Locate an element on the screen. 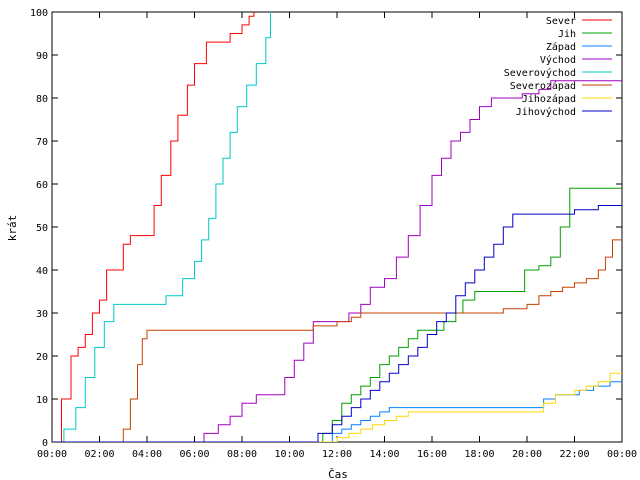 Image resolution: width=640 pixels, height=480 pixels. y-axis-label: krát is located at coordinates (12, 228).